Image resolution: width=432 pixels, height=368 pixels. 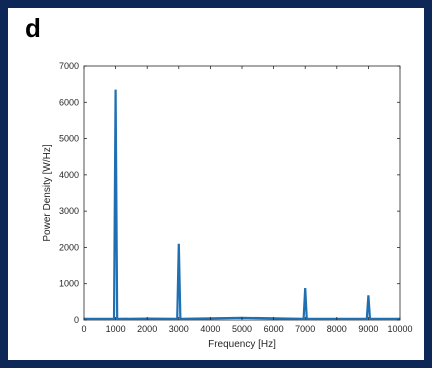 What do you see at coordinates (69, 284) in the screenshot?
I see `y-tick-label: 1000` at bounding box center [69, 284].